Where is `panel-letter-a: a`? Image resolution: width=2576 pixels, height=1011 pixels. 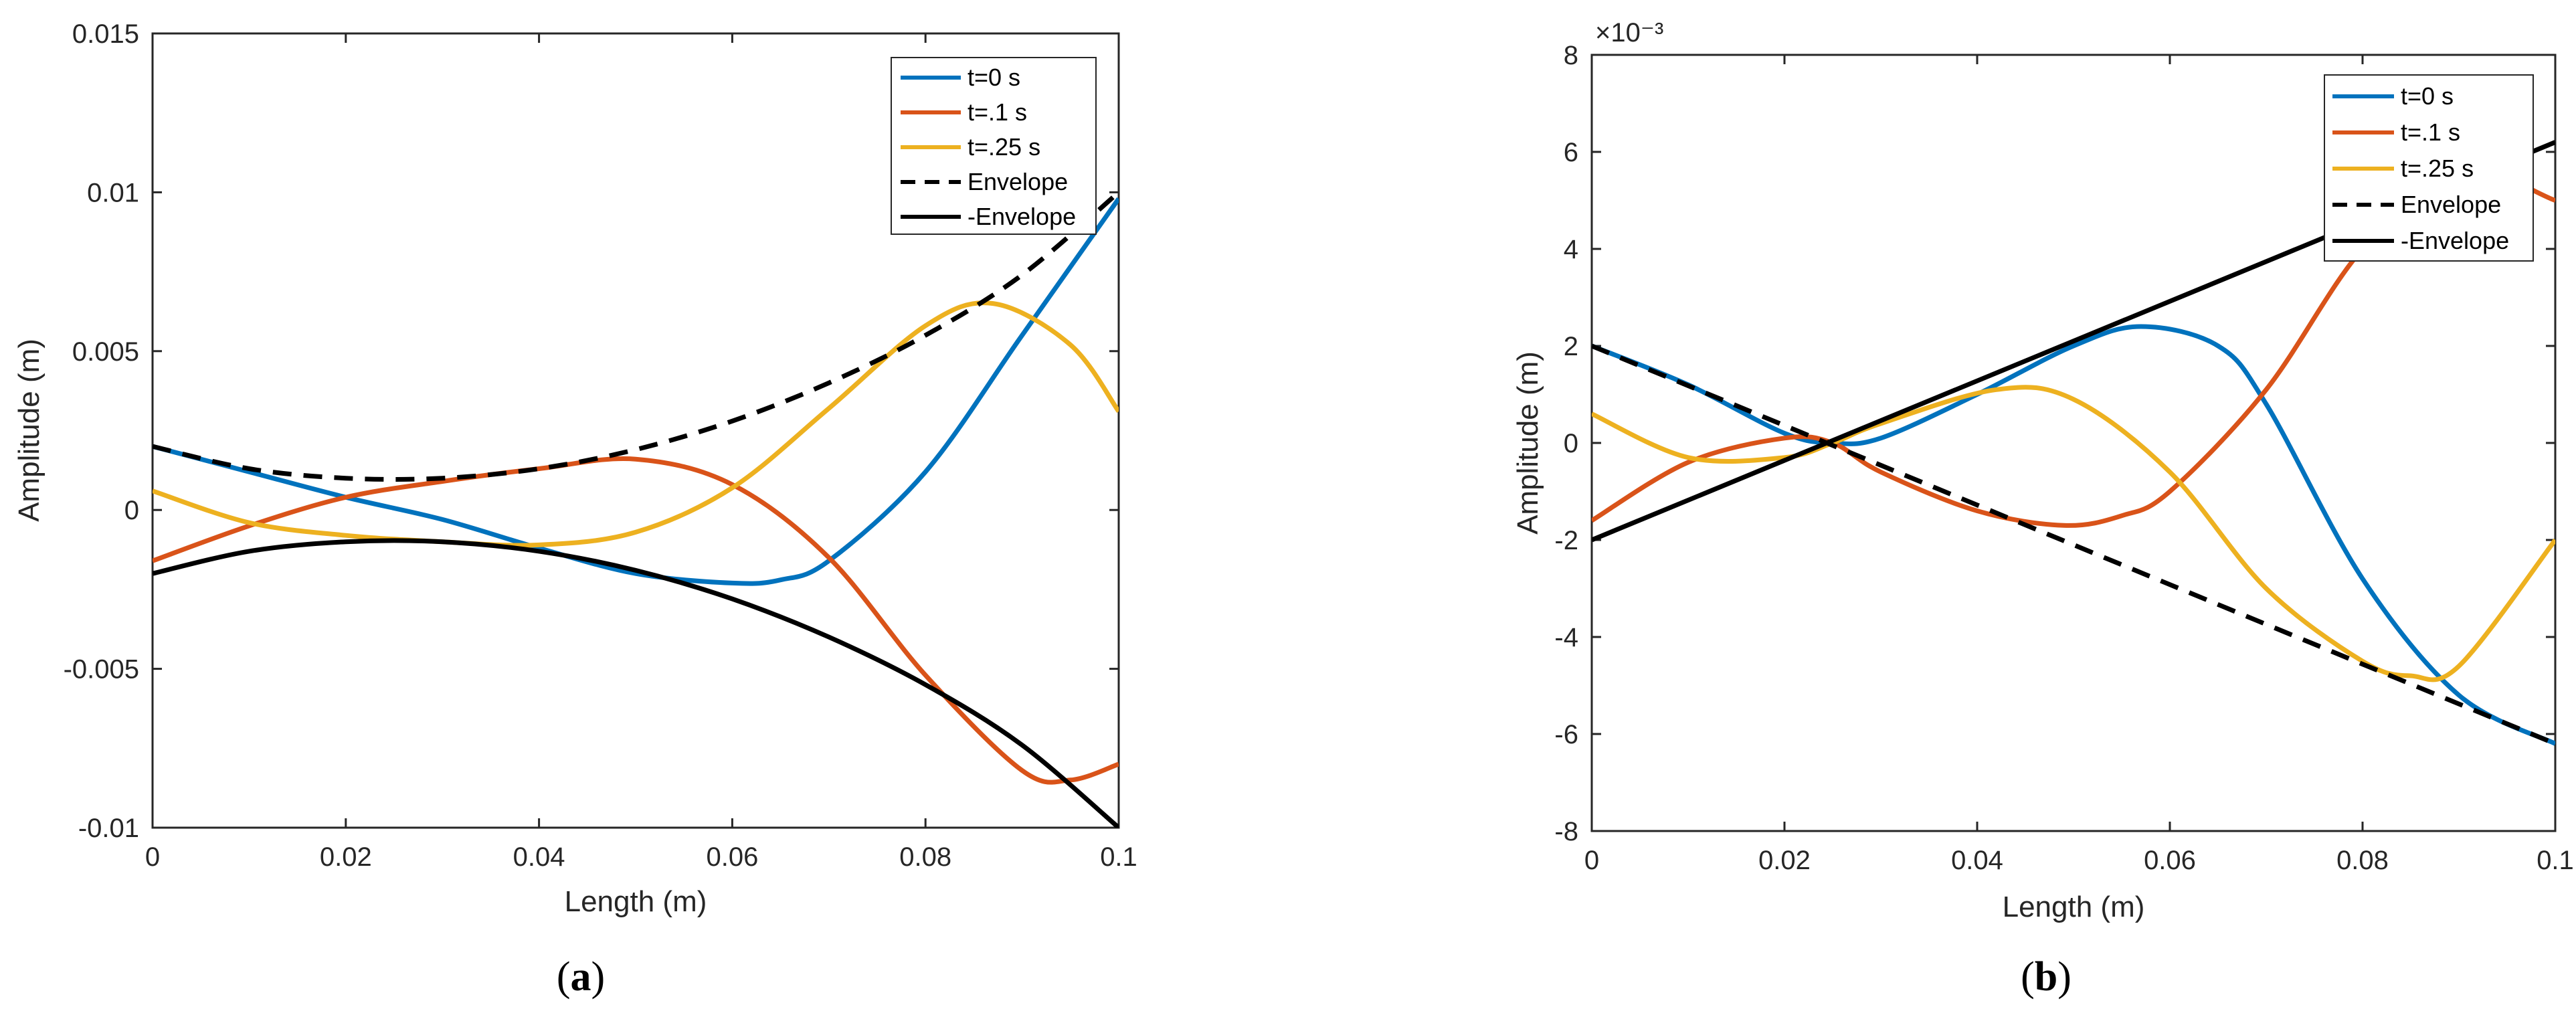 panel-letter-a: a is located at coordinates (581, 977).